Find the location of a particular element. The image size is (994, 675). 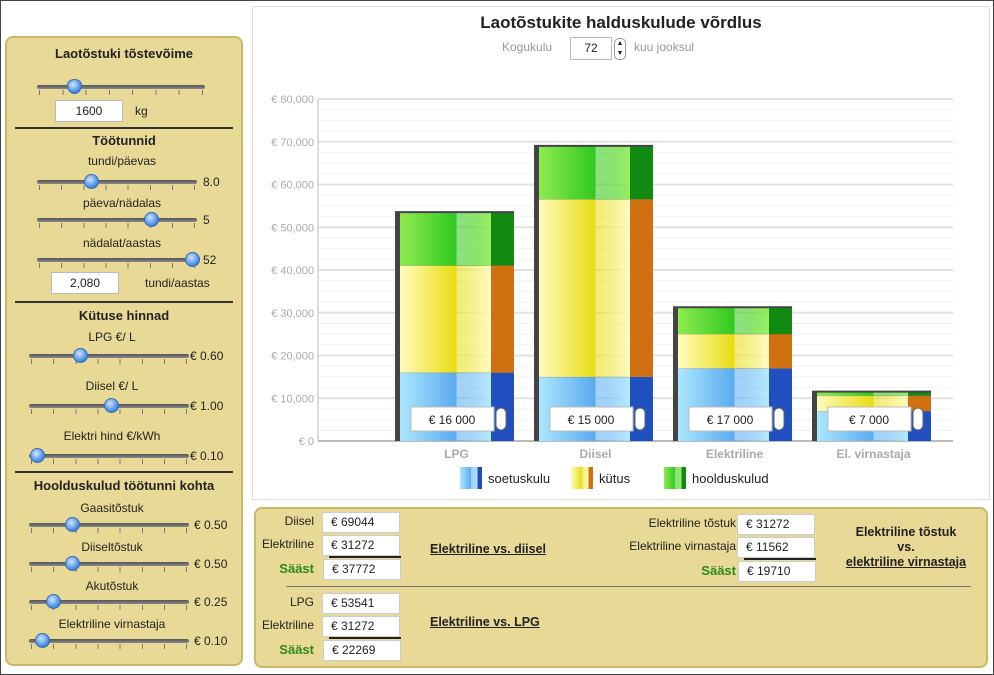

row-label: Diisel is located at coordinates (299, 521).